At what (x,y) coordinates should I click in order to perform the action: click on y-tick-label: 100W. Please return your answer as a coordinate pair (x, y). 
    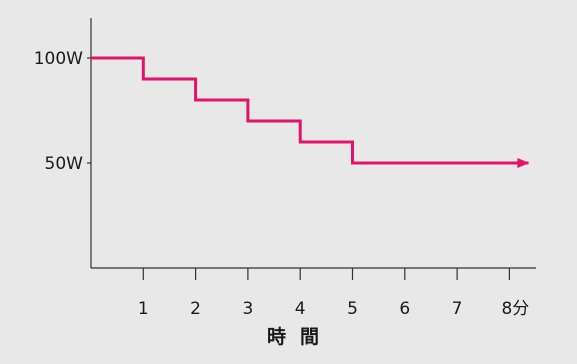
    Looking at the image, I should click on (58, 59).